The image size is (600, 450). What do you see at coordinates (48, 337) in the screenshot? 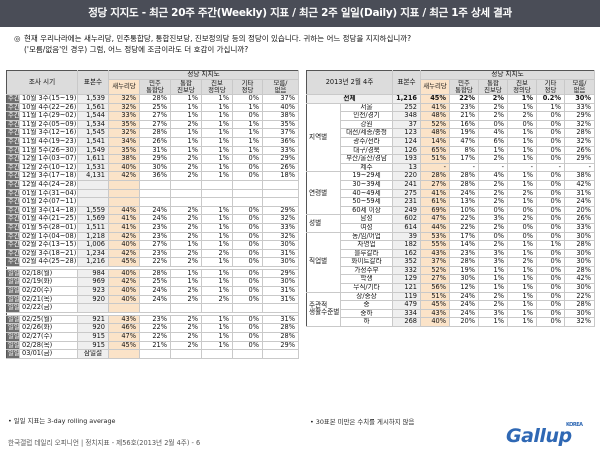
I see `period-label: 02/27(수)` at bounding box center [48, 337].